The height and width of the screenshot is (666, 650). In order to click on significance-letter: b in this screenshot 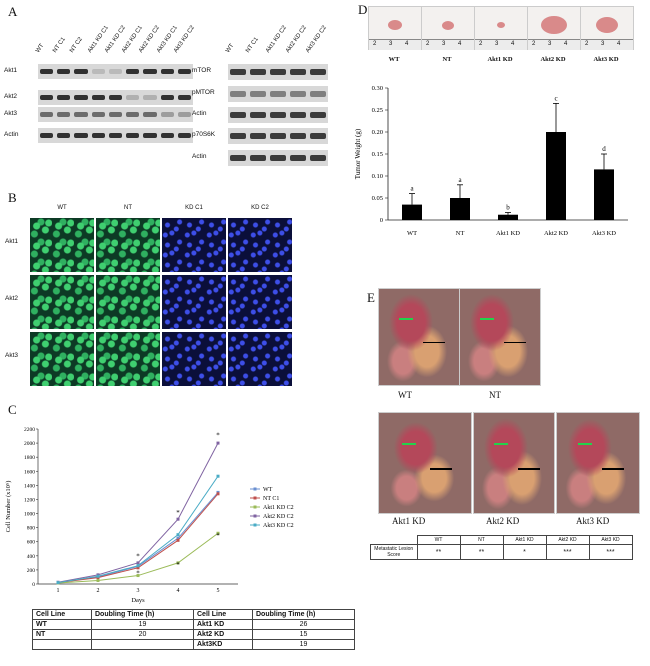, I will do `click(508, 208)`.